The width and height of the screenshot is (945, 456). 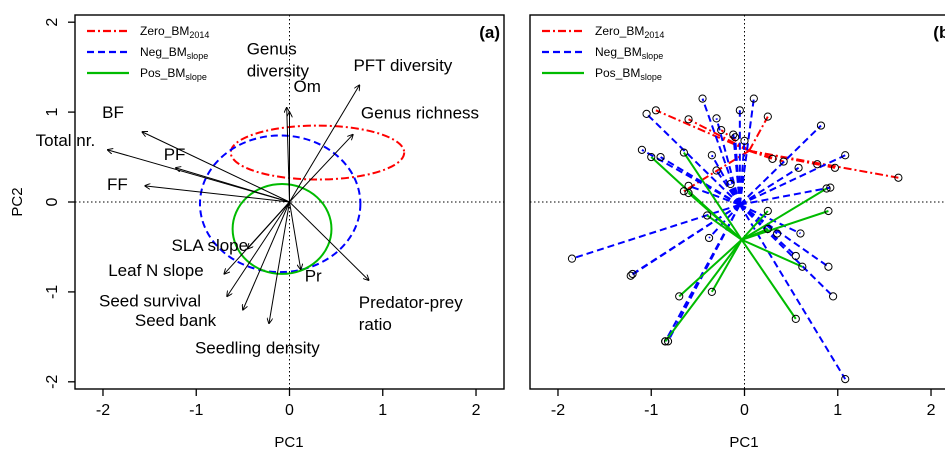 I want to click on x-tick-label: 2, so click(x=931, y=410).